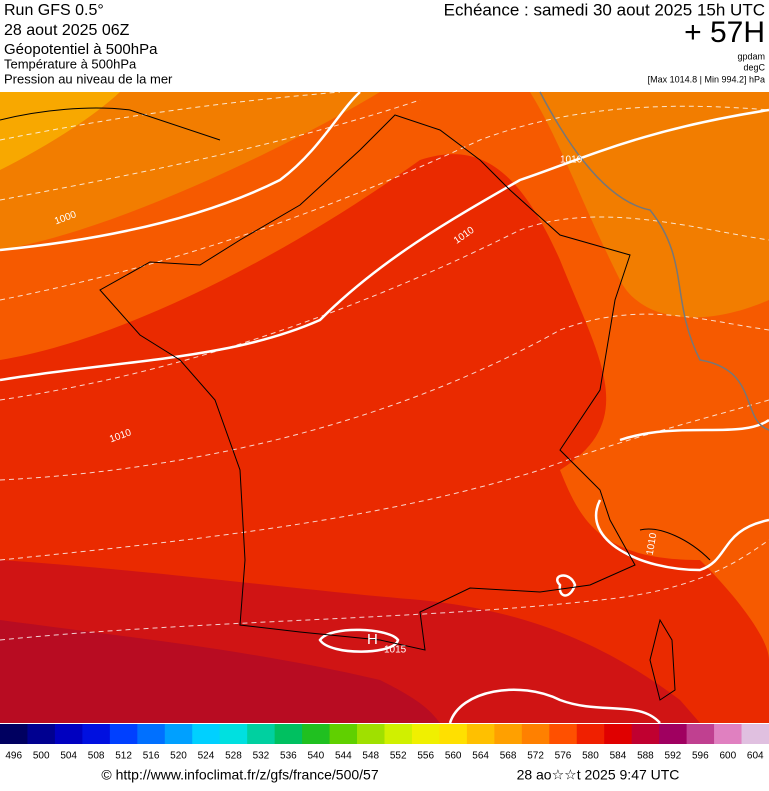  Describe the element at coordinates (151, 756) in the screenshot. I see `colorbar-label: 516` at that location.